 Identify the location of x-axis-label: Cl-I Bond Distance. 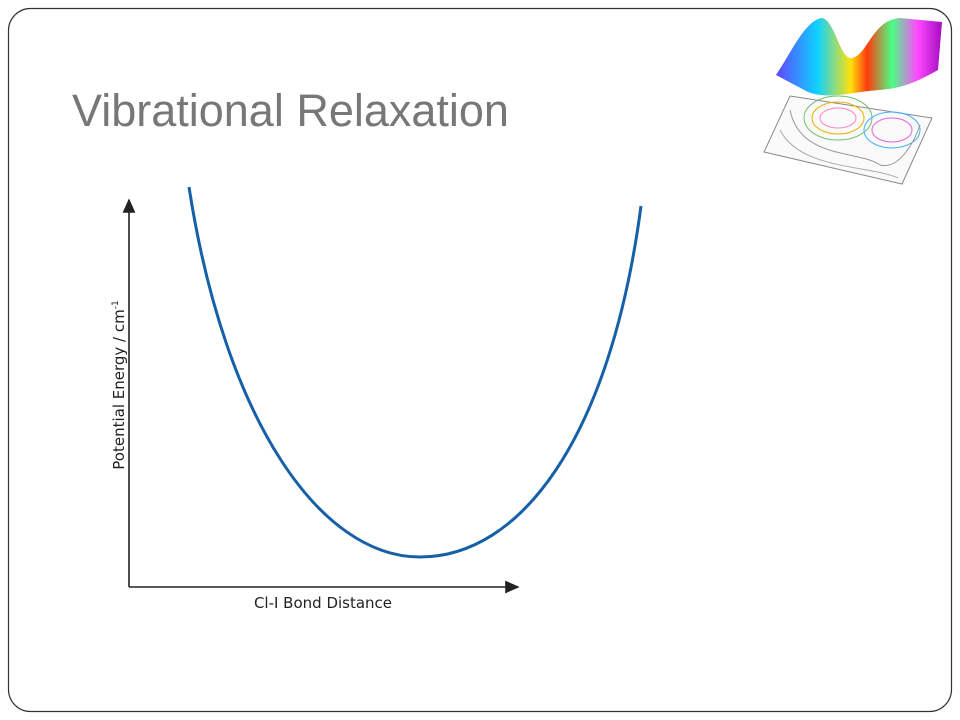
(323, 603).